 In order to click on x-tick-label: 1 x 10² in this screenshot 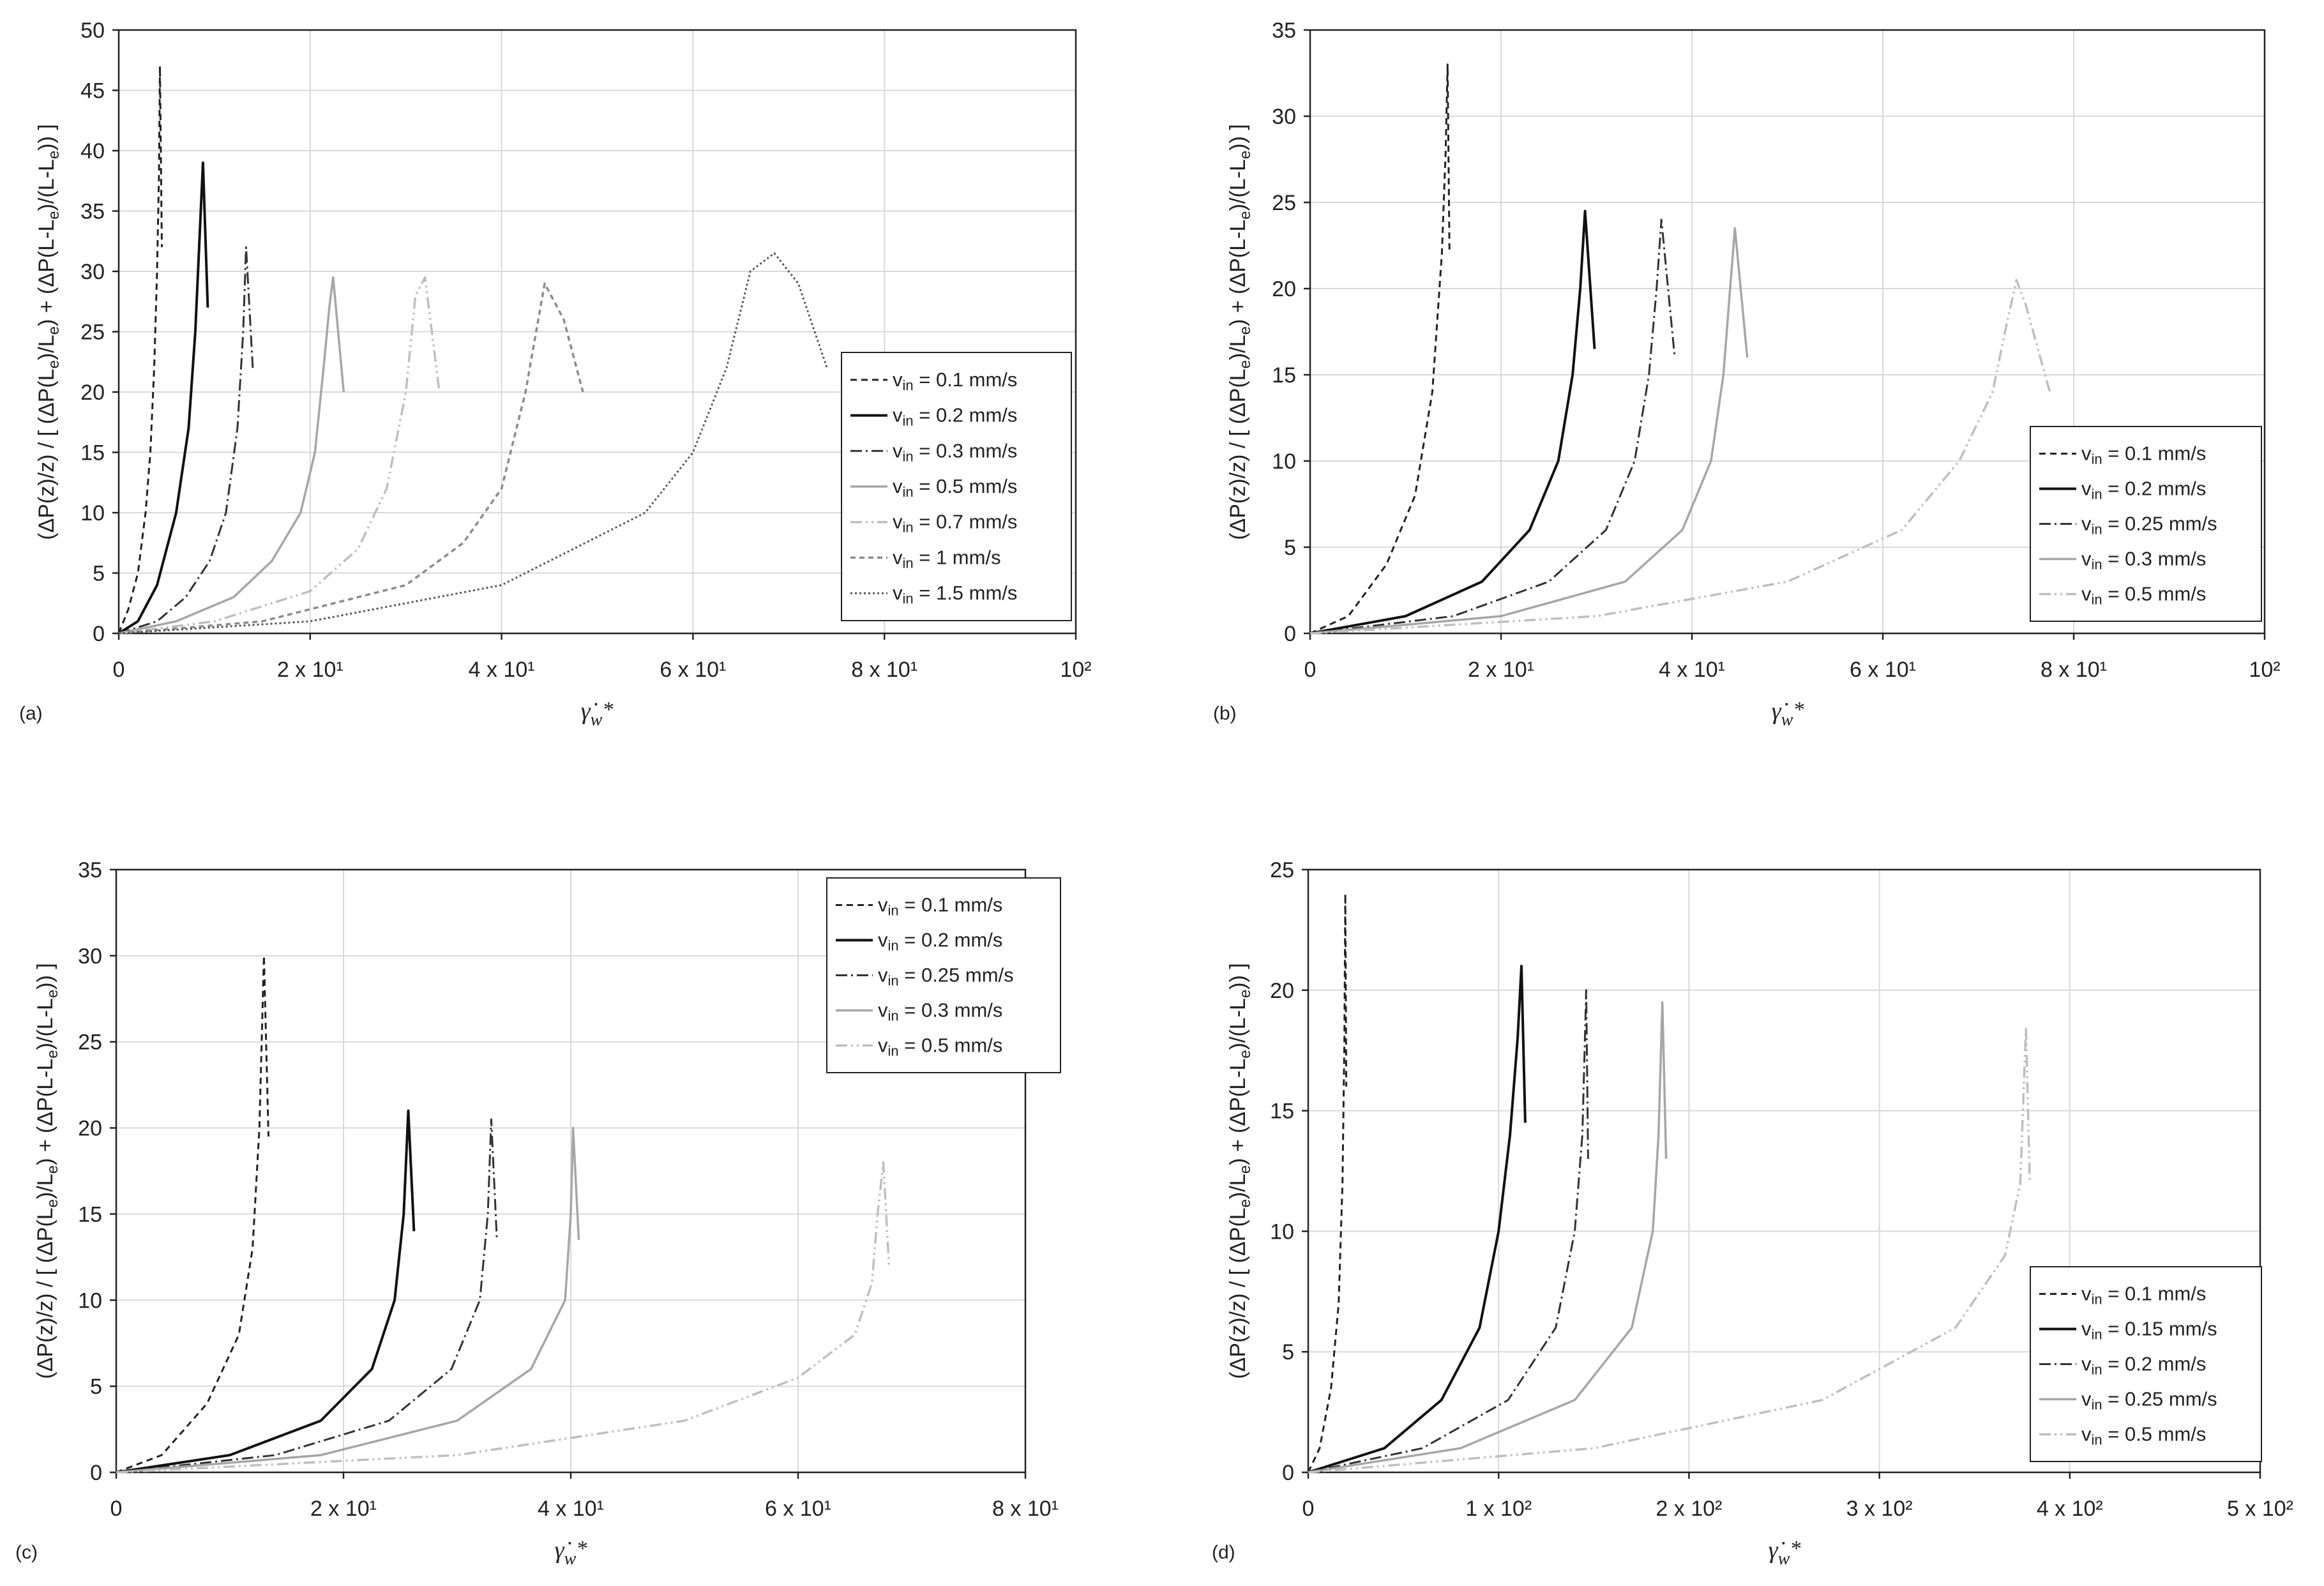, I will do `click(1498, 1509)`.